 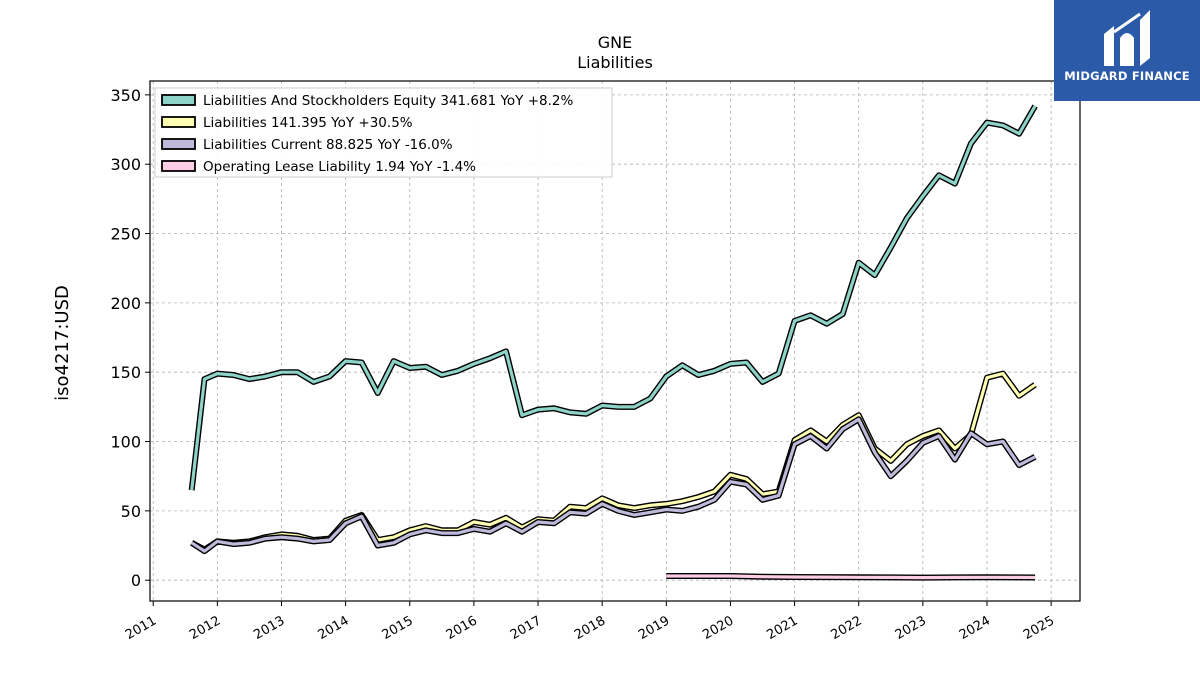 I want to click on x-tick-label: 2021, so click(x=782, y=628).